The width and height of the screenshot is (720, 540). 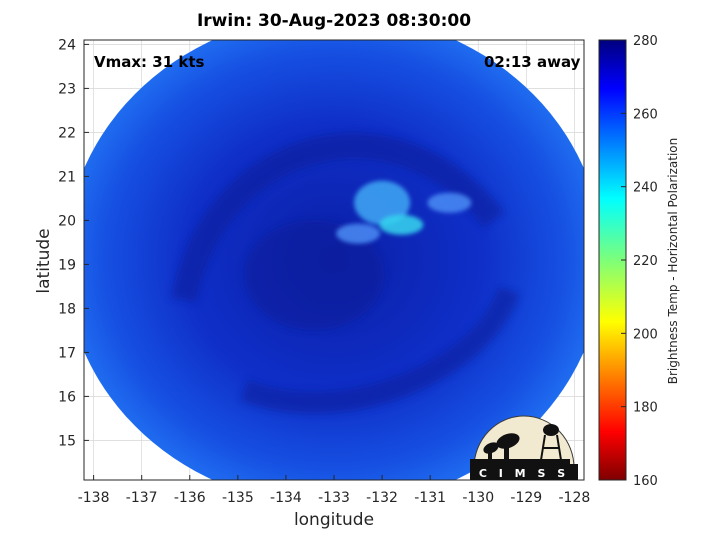 What do you see at coordinates (67, 221) in the screenshot?
I see `y-tick-label: 20` at bounding box center [67, 221].